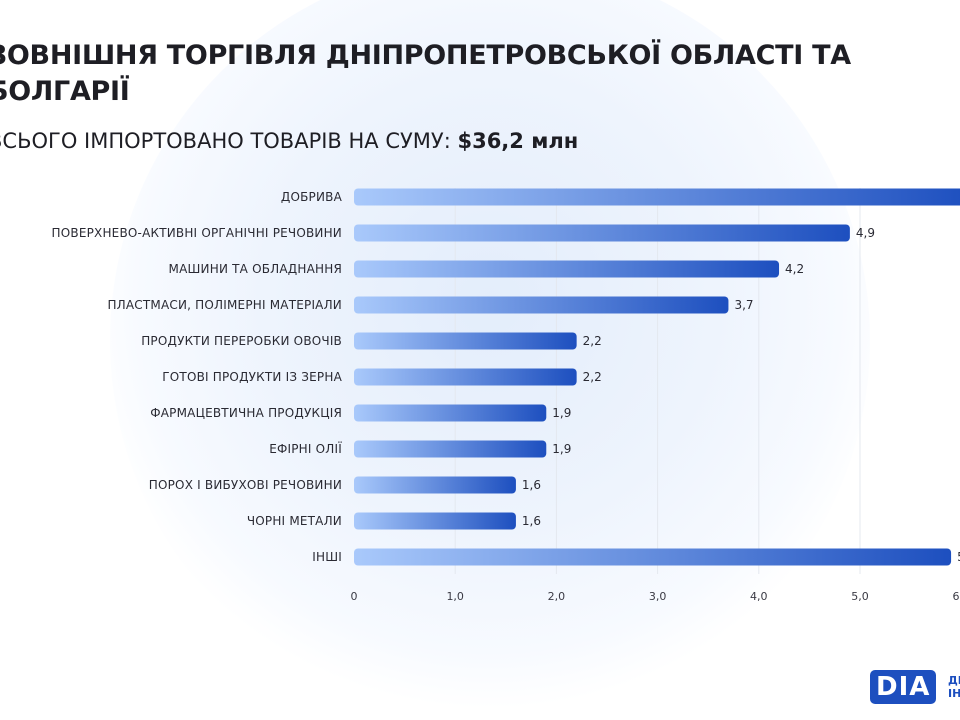  What do you see at coordinates (794, 269) in the screenshot?
I see `value-label: 4,2` at bounding box center [794, 269].